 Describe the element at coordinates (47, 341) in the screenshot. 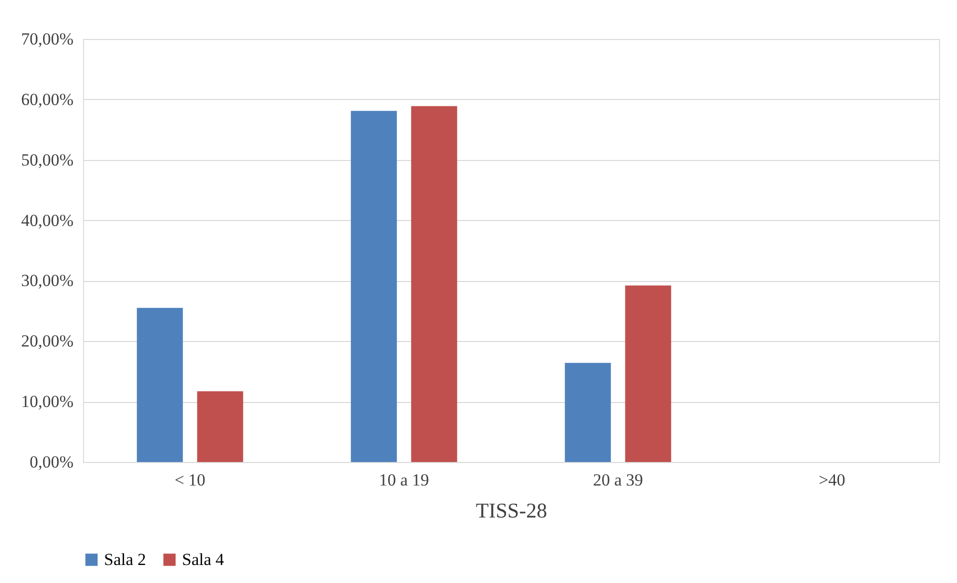

I see `y-tick-label: 20,00%` at that location.